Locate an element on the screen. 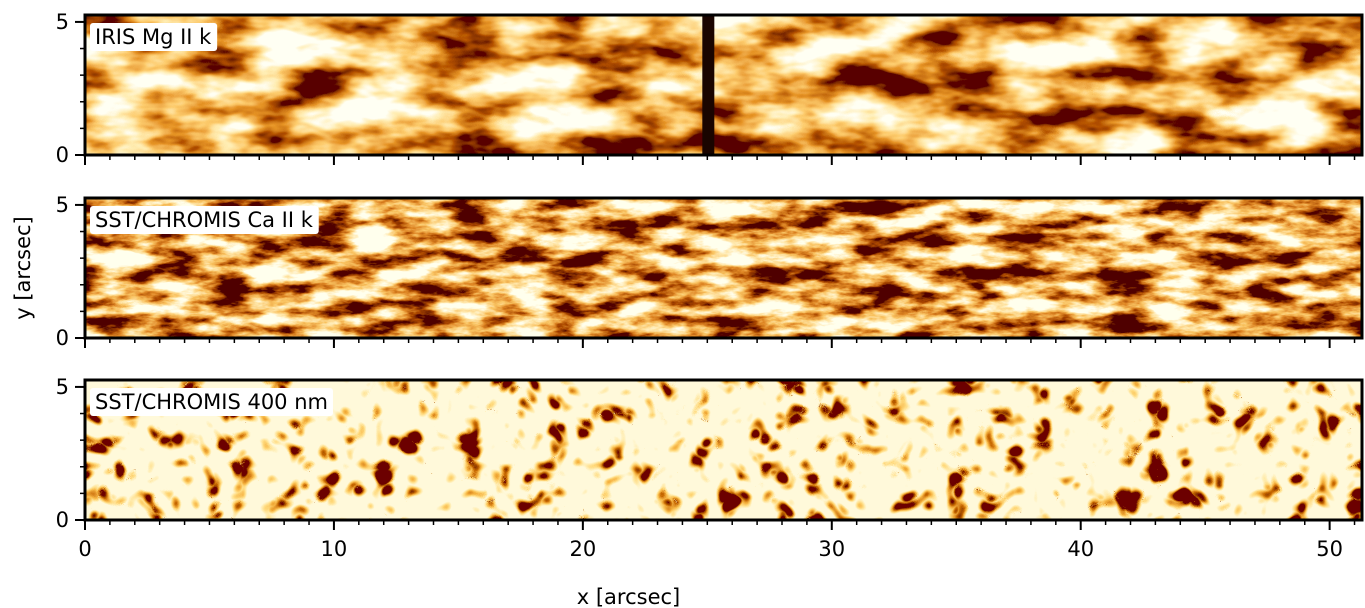  panel-label: SST/CHROMIS Ca II k is located at coordinates (204, 220).